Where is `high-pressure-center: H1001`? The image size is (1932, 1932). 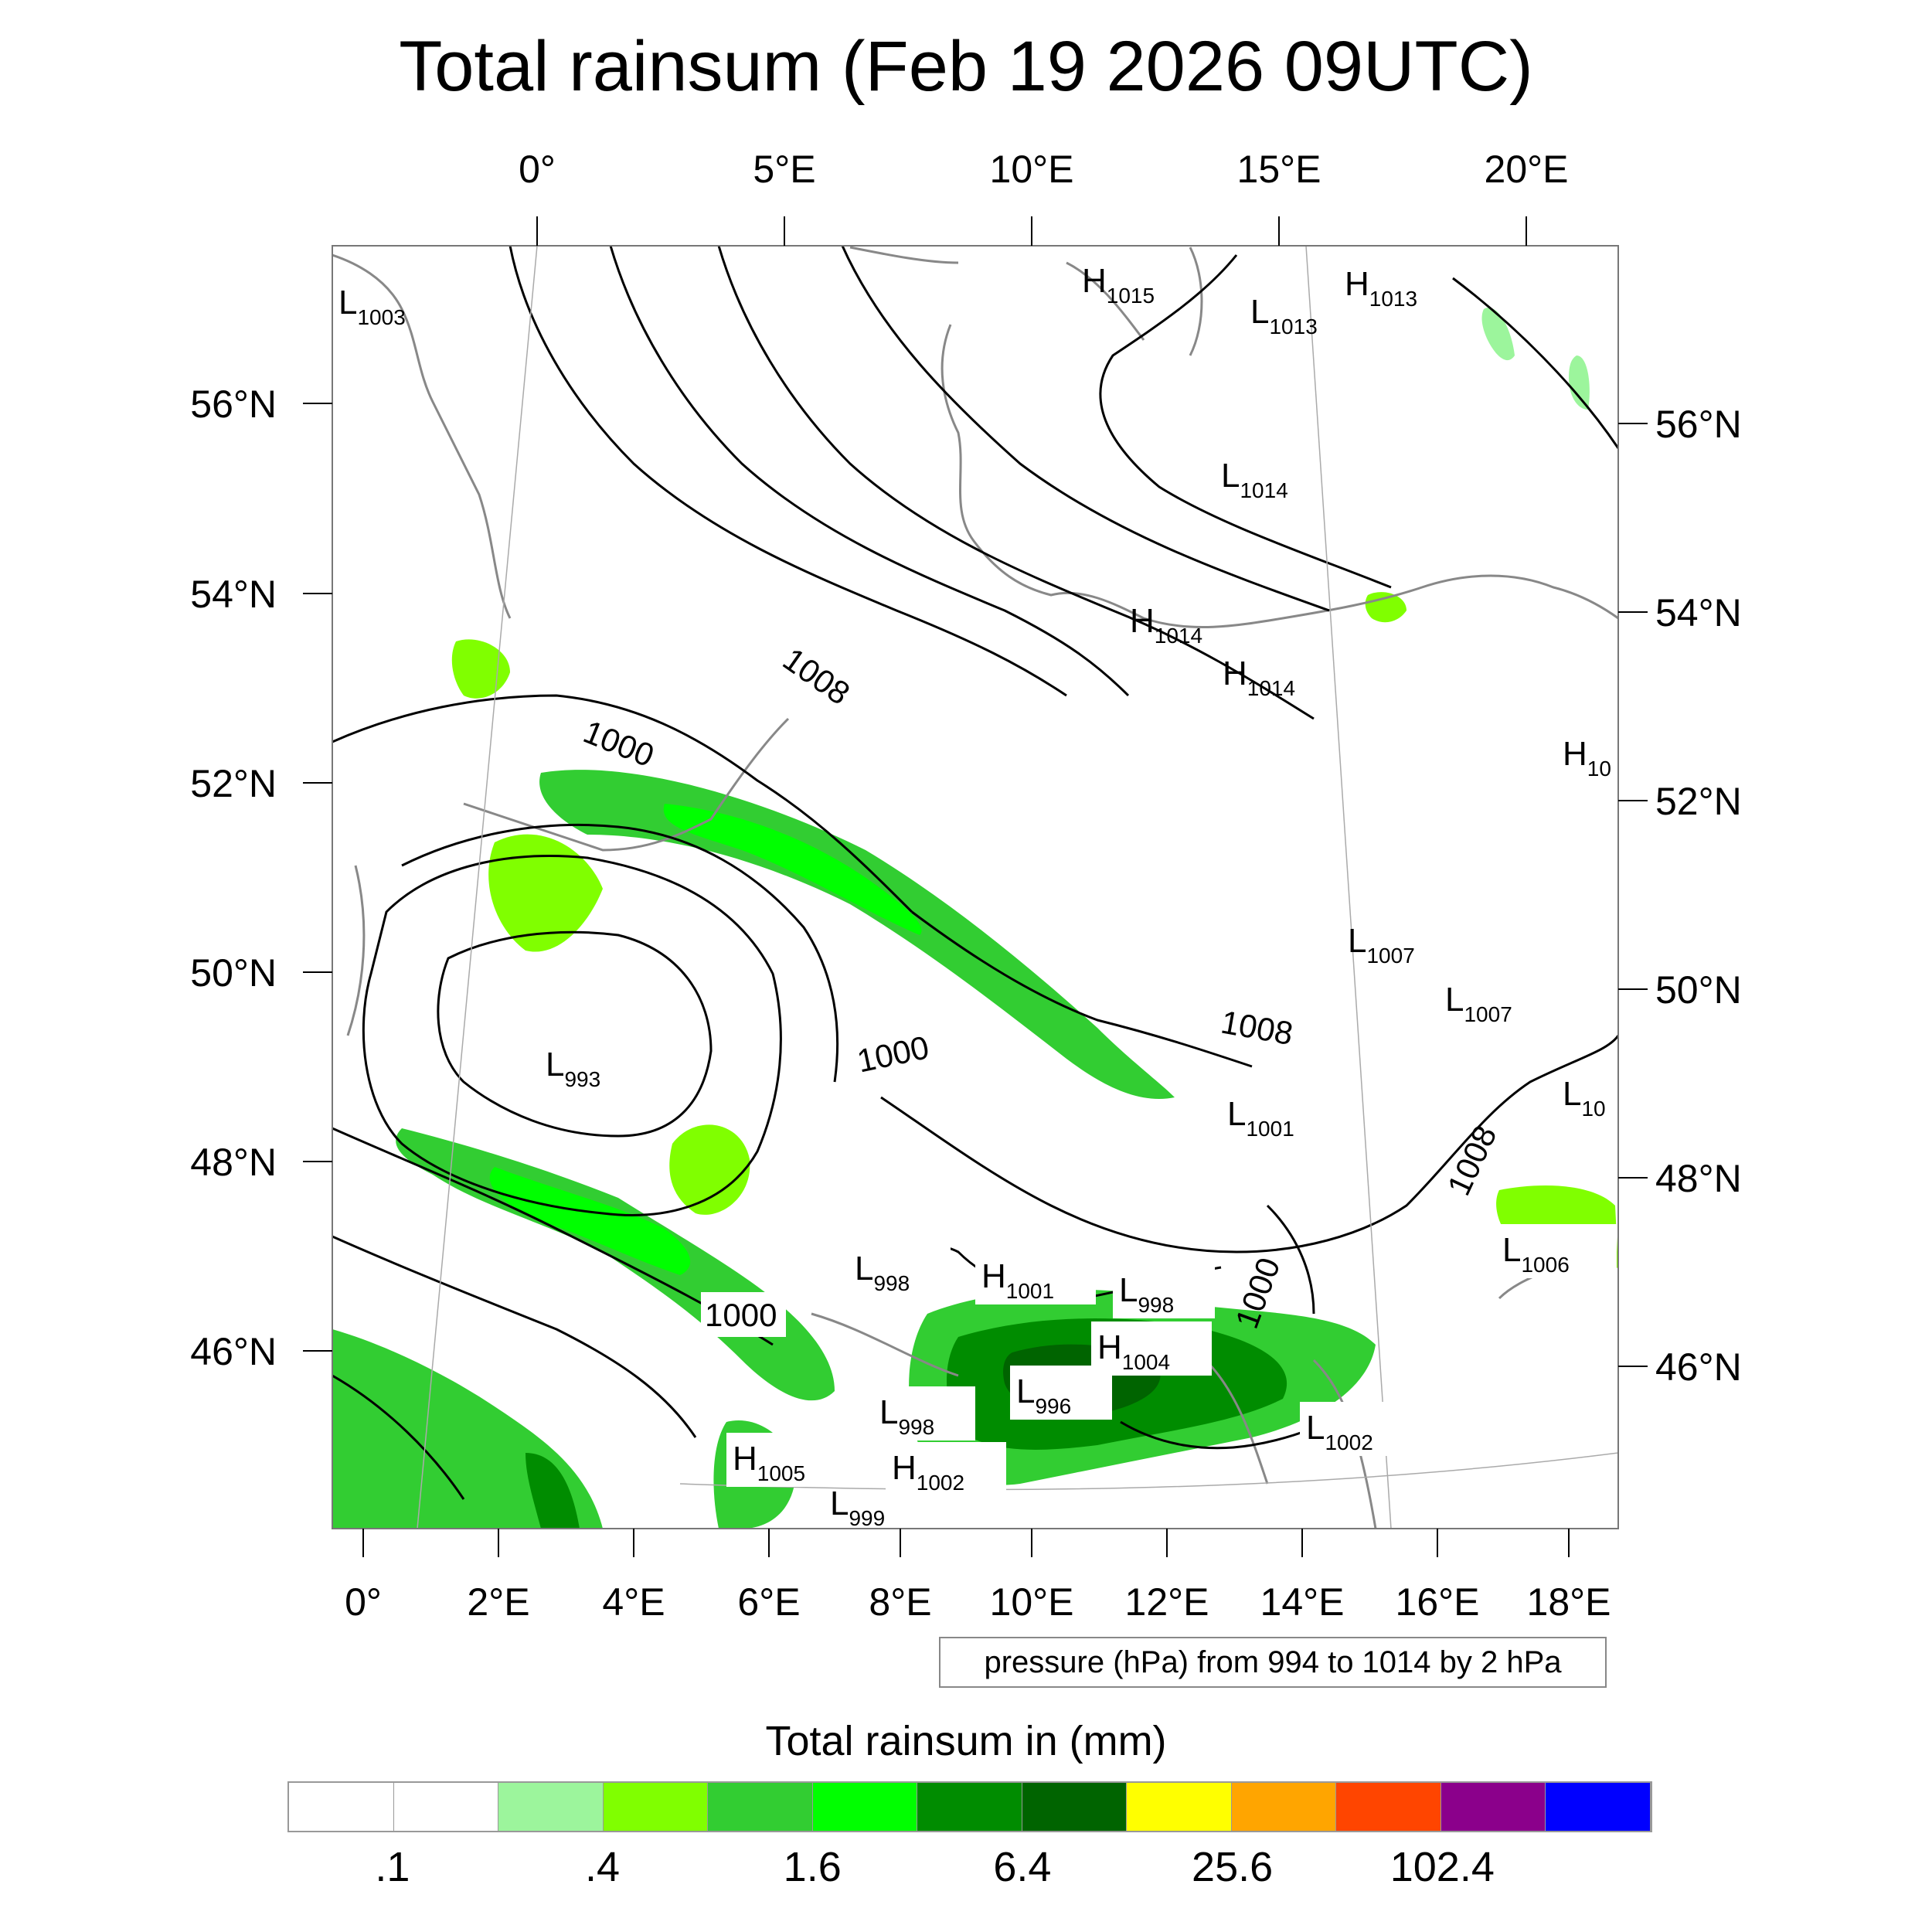 high-pressure-center: H1001 is located at coordinates (1035, 1277).